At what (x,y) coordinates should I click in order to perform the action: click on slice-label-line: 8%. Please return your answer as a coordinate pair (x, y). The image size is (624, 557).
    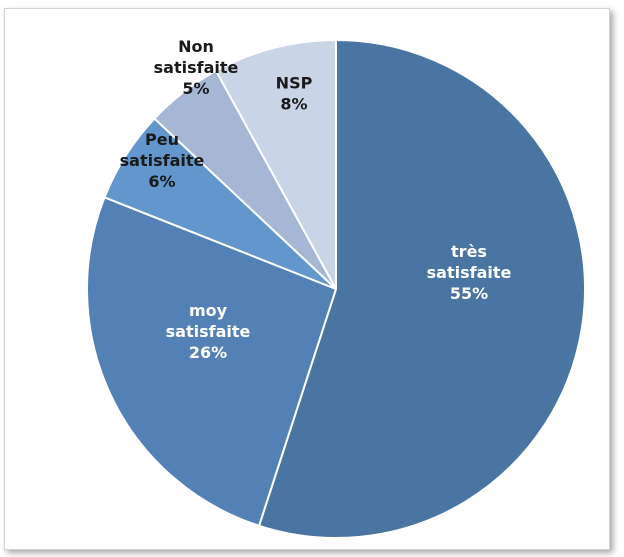
    Looking at the image, I should click on (293, 104).